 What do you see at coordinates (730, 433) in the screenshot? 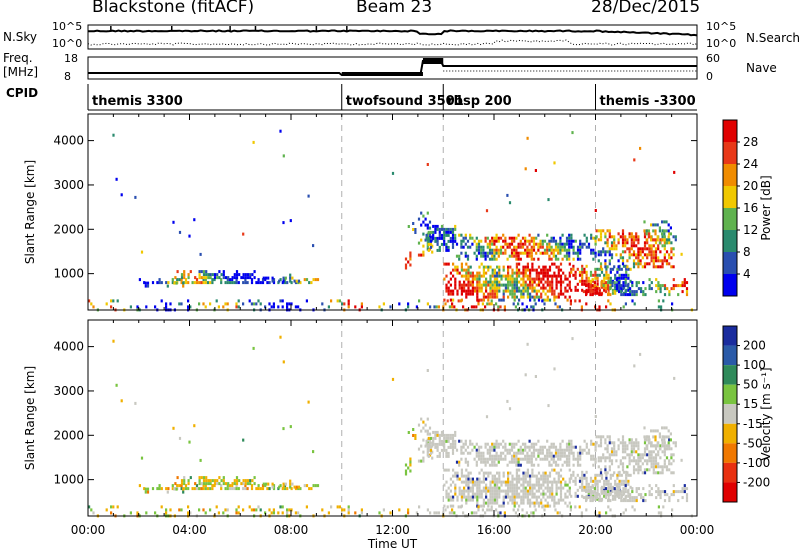
I see `velocity-colorbar-swatch` at bounding box center [730, 433].